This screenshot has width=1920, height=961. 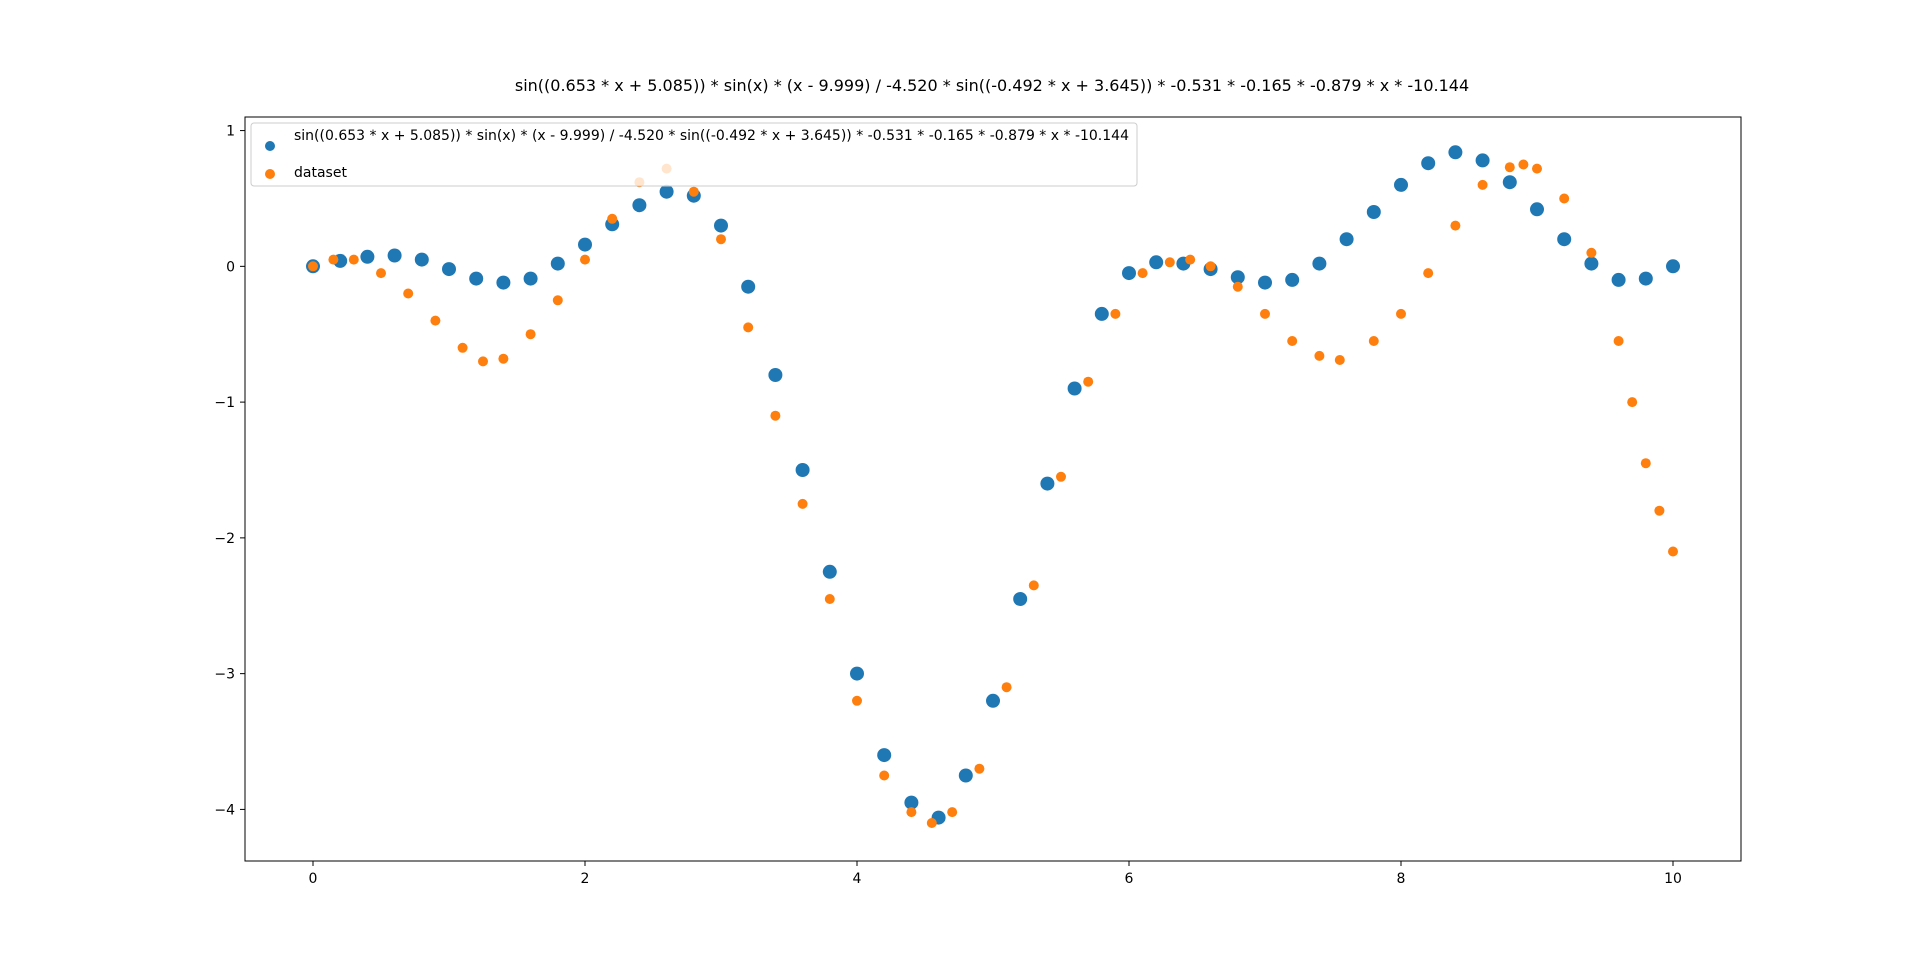 What do you see at coordinates (224, 539) in the screenshot?
I see `y-tick-label: −2` at bounding box center [224, 539].